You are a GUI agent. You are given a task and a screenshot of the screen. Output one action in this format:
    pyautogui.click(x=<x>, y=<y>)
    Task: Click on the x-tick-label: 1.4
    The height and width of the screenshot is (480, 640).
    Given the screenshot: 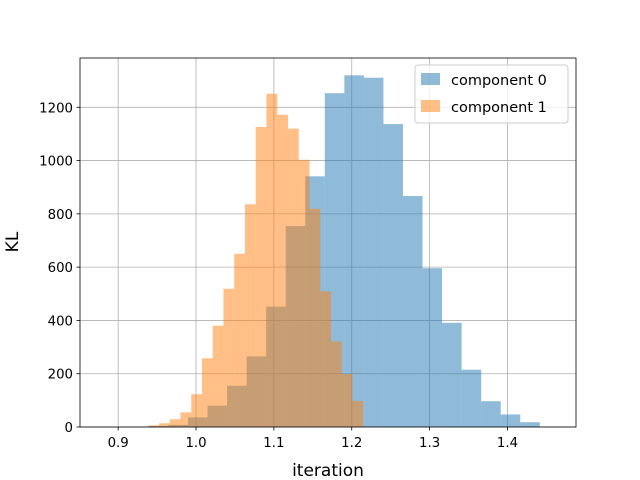 What is the action you would take?
    pyautogui.click(x=507, y=443)
    